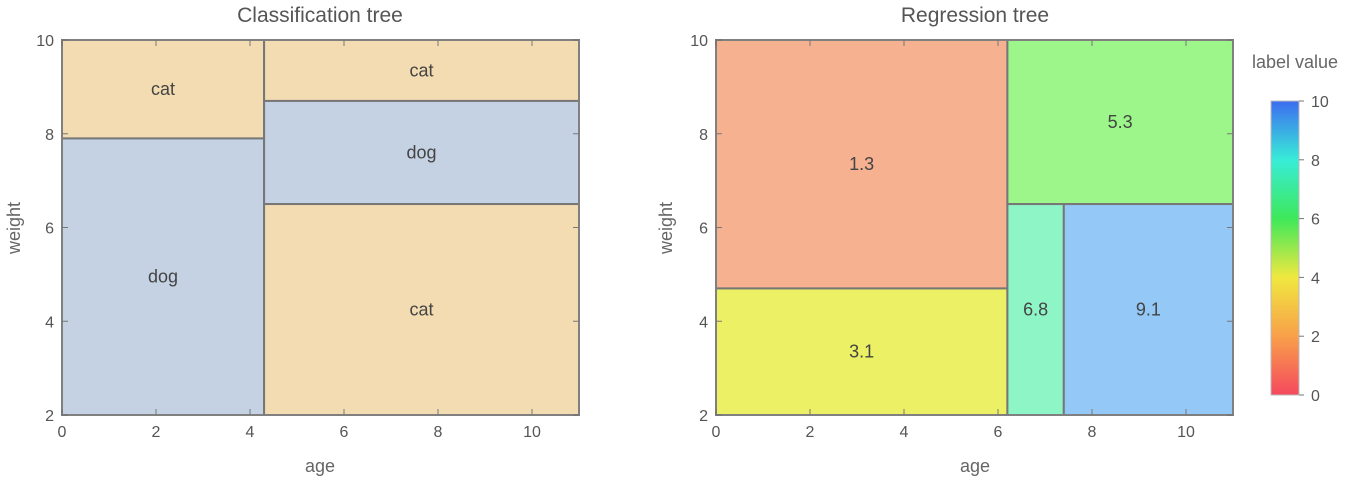  Describe the element at coordinates (1315, 220) in the screenshot. I see `legend-tick-label: 6` at that location.